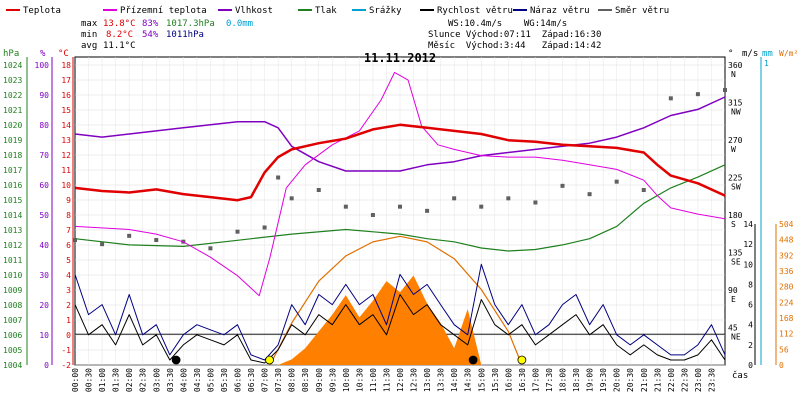 This screenshot has height=404, width=800. What do you see at coordinates (359, 380) in the screenshot?
I see `x-tick-label: 10:30` at bounding box center [359, 380].